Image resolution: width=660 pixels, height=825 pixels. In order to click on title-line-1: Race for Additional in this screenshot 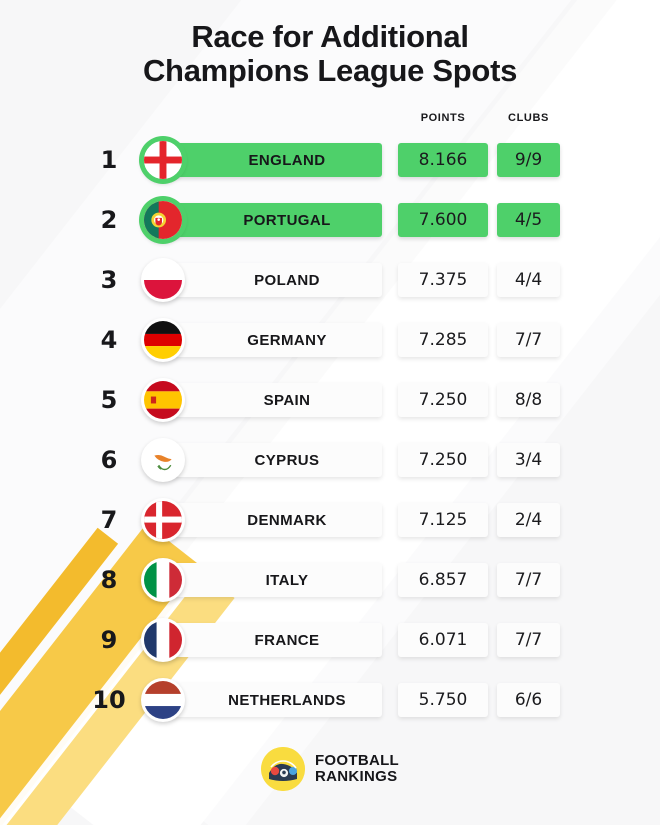, I will do `click(330, 36)`.